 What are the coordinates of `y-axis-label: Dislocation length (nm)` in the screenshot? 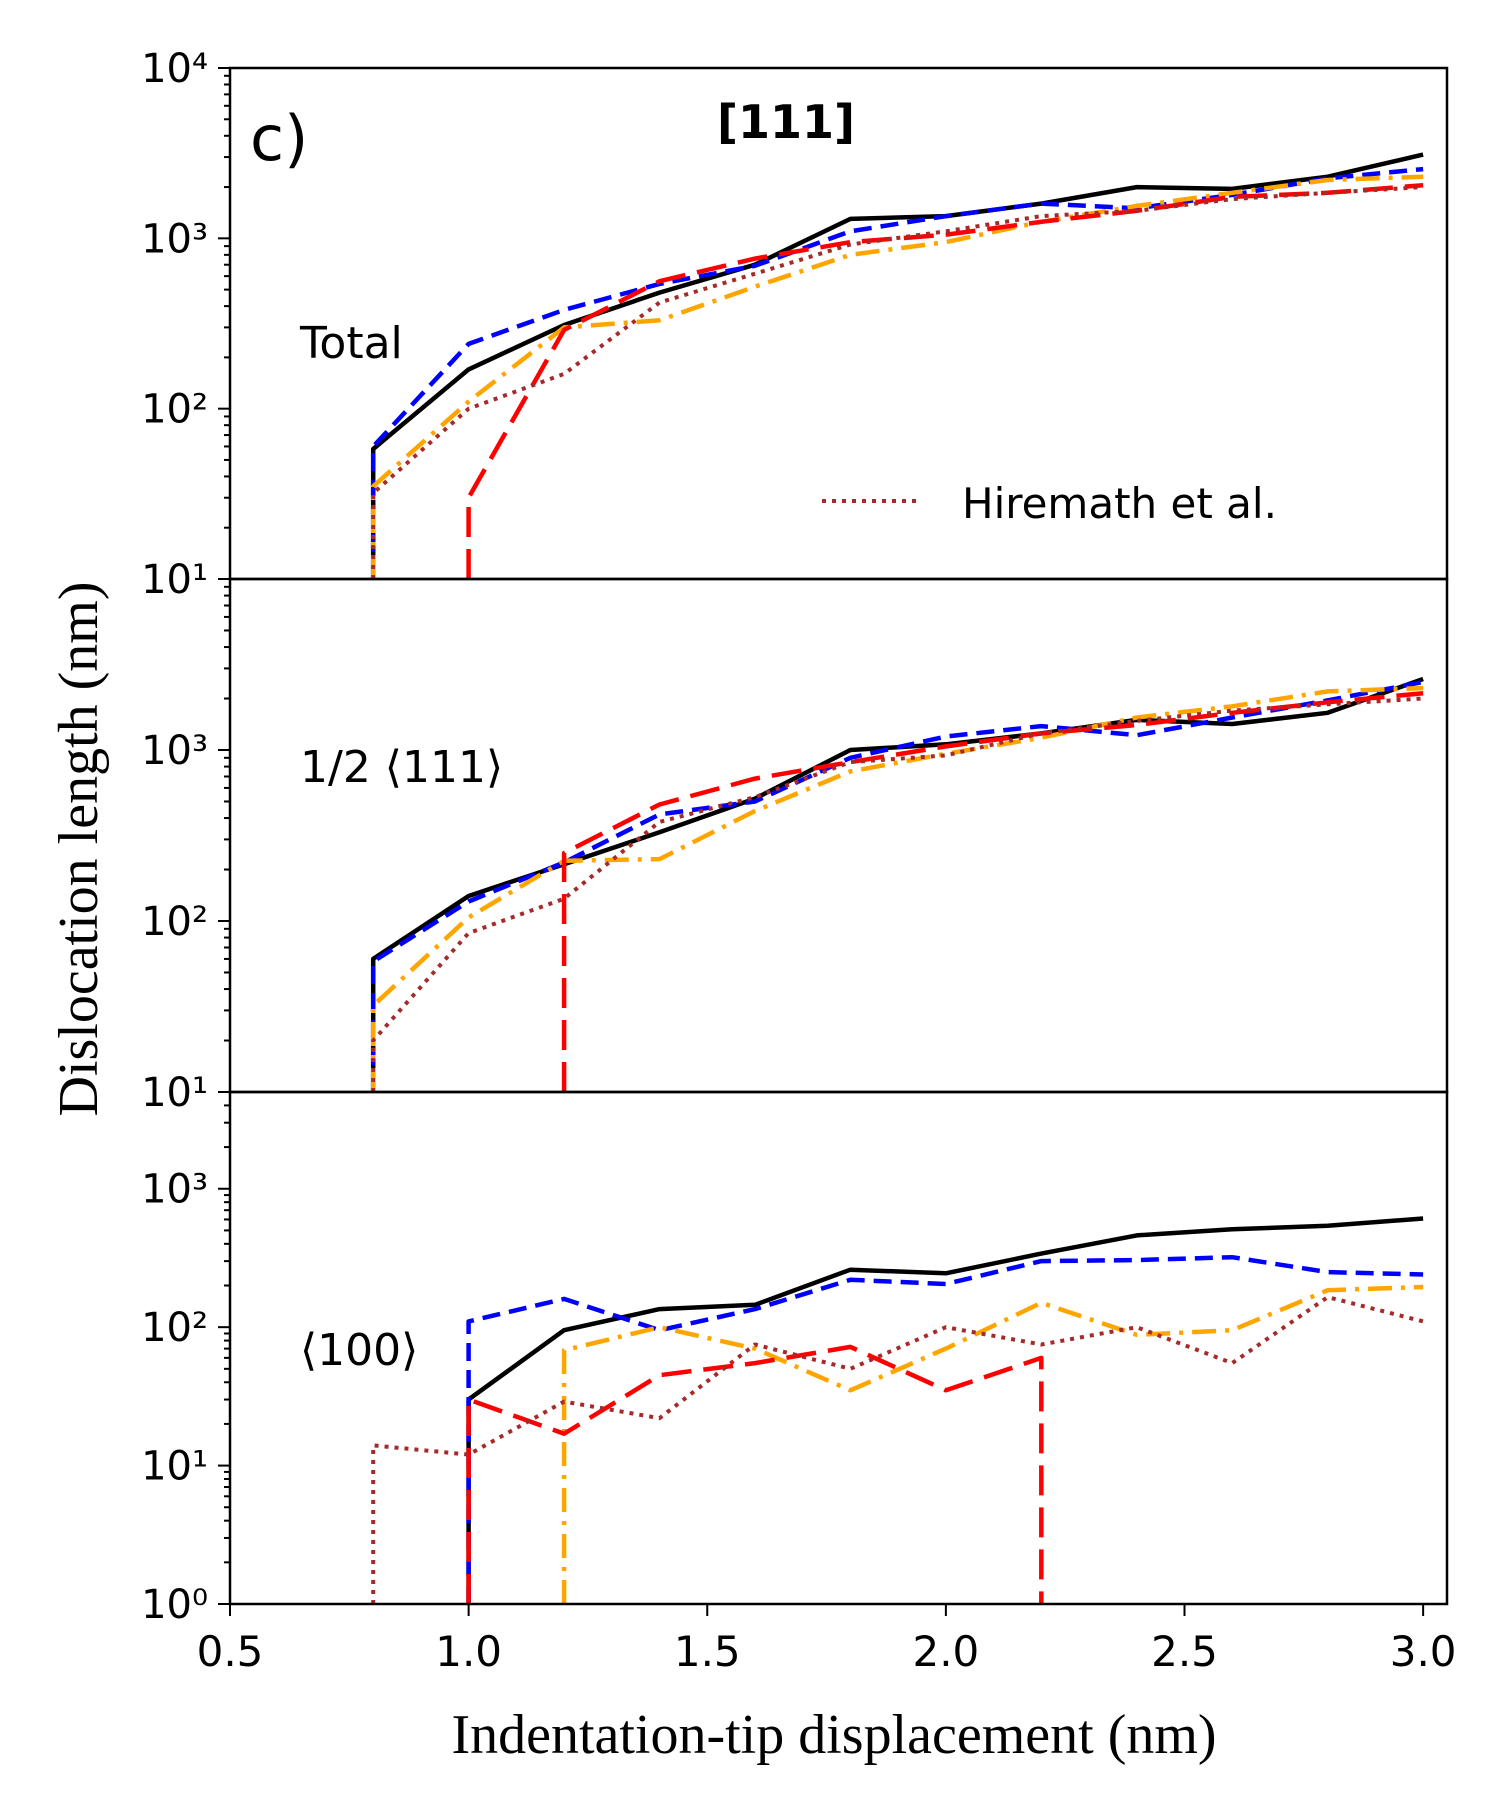 It's located at (79, 848).